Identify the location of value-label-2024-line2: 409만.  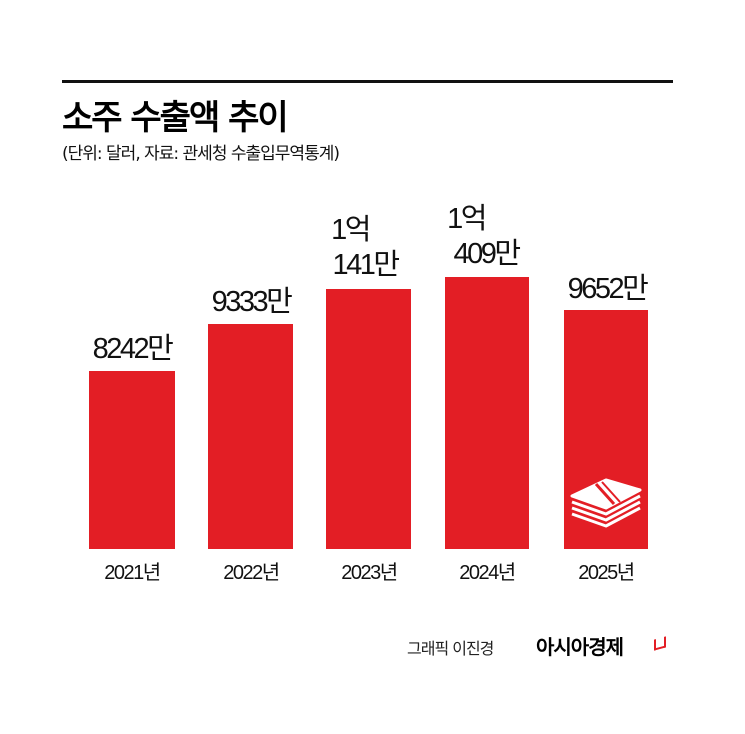
(487, 254).